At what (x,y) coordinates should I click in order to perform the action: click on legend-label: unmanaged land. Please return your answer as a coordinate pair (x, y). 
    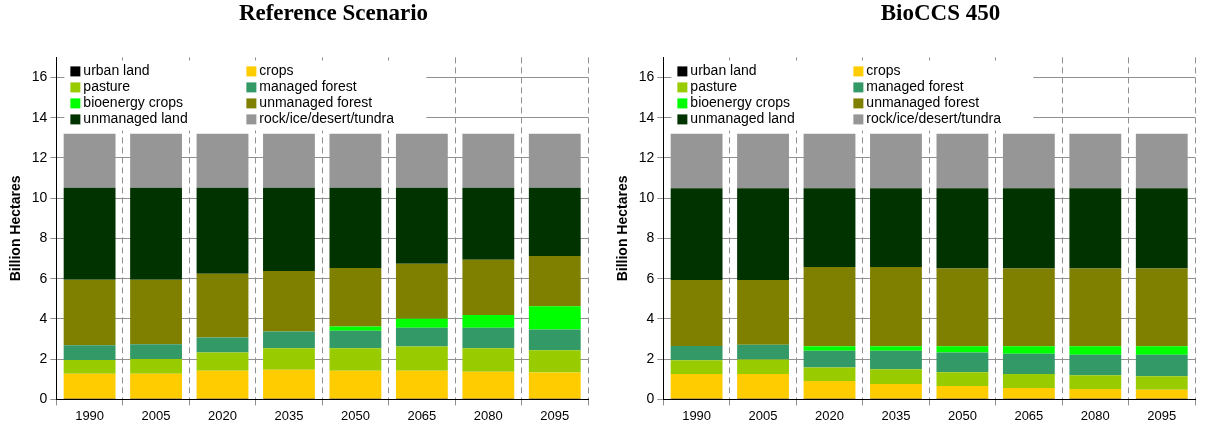
    Looking at the image, I should click on (135, 118).